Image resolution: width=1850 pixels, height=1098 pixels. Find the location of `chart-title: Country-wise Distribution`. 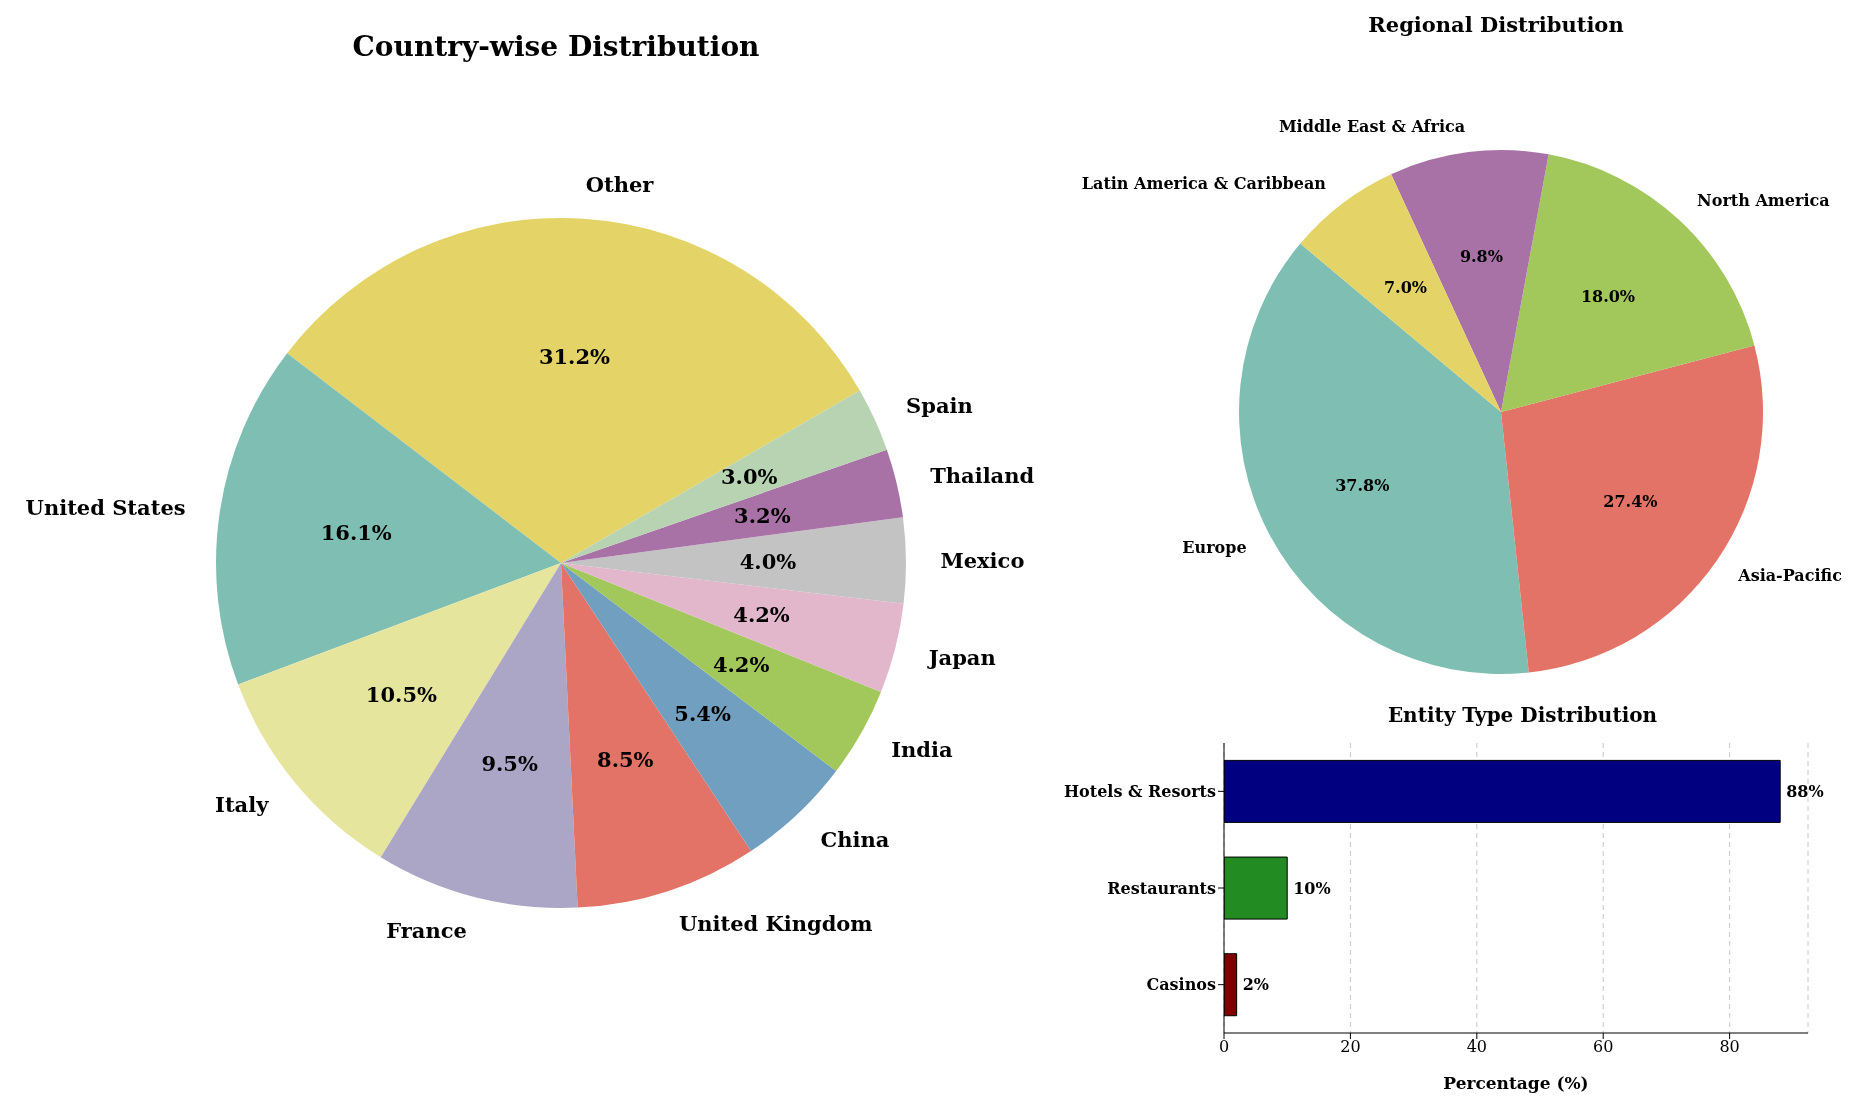

chart-title: Country-wise Distribution is located at coordinates (556, 46).